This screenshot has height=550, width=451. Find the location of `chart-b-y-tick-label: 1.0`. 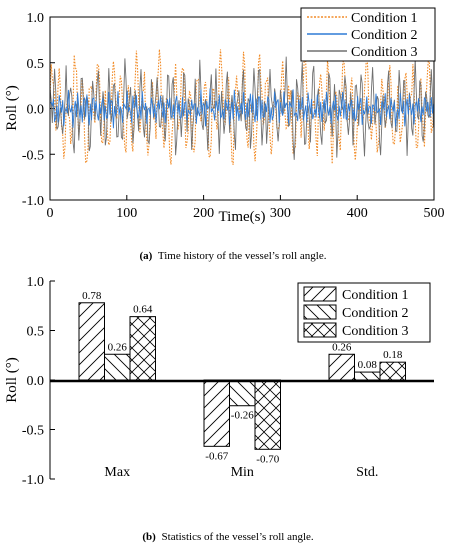

chart-b-y-tick-label: 1.0 is located at coordinates (36, 282).